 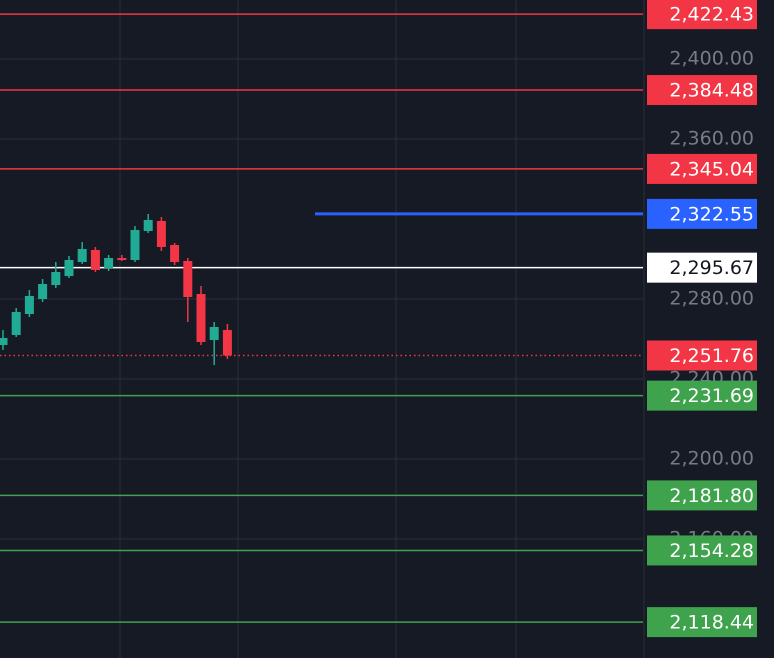 What do you see at coordinates (711, 214) in the screenshot?
I see `level-label: 2,322.55` at bounding box center [711, 214].